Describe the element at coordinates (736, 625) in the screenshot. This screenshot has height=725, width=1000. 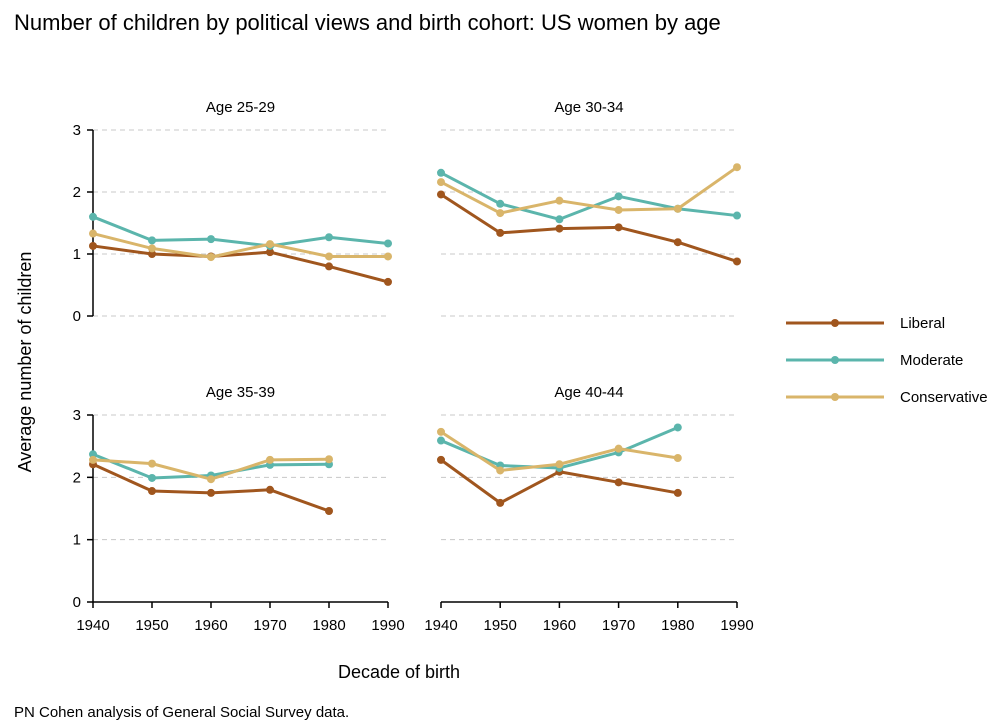
I see `panel-4-x-tick-label: 1990` at that location.